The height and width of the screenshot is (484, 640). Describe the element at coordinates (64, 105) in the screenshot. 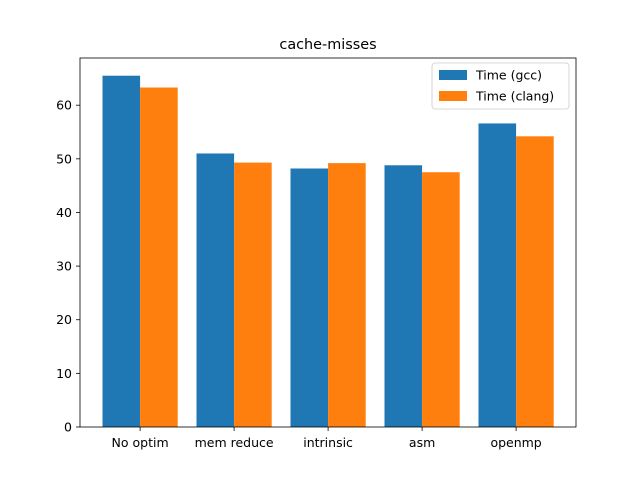

I see `y-tick-label: 60` at that location.